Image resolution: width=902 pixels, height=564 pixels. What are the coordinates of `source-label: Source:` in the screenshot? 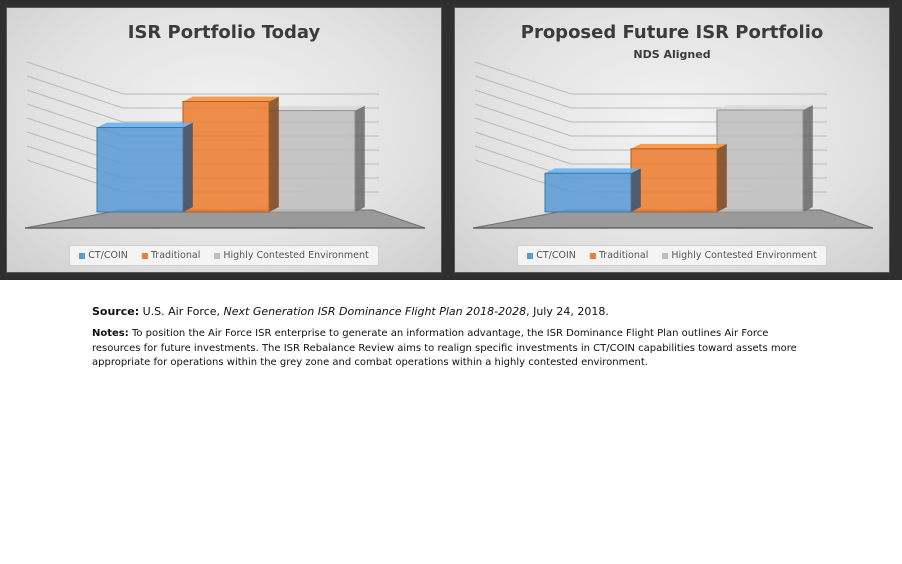 It's located at (116, 311).